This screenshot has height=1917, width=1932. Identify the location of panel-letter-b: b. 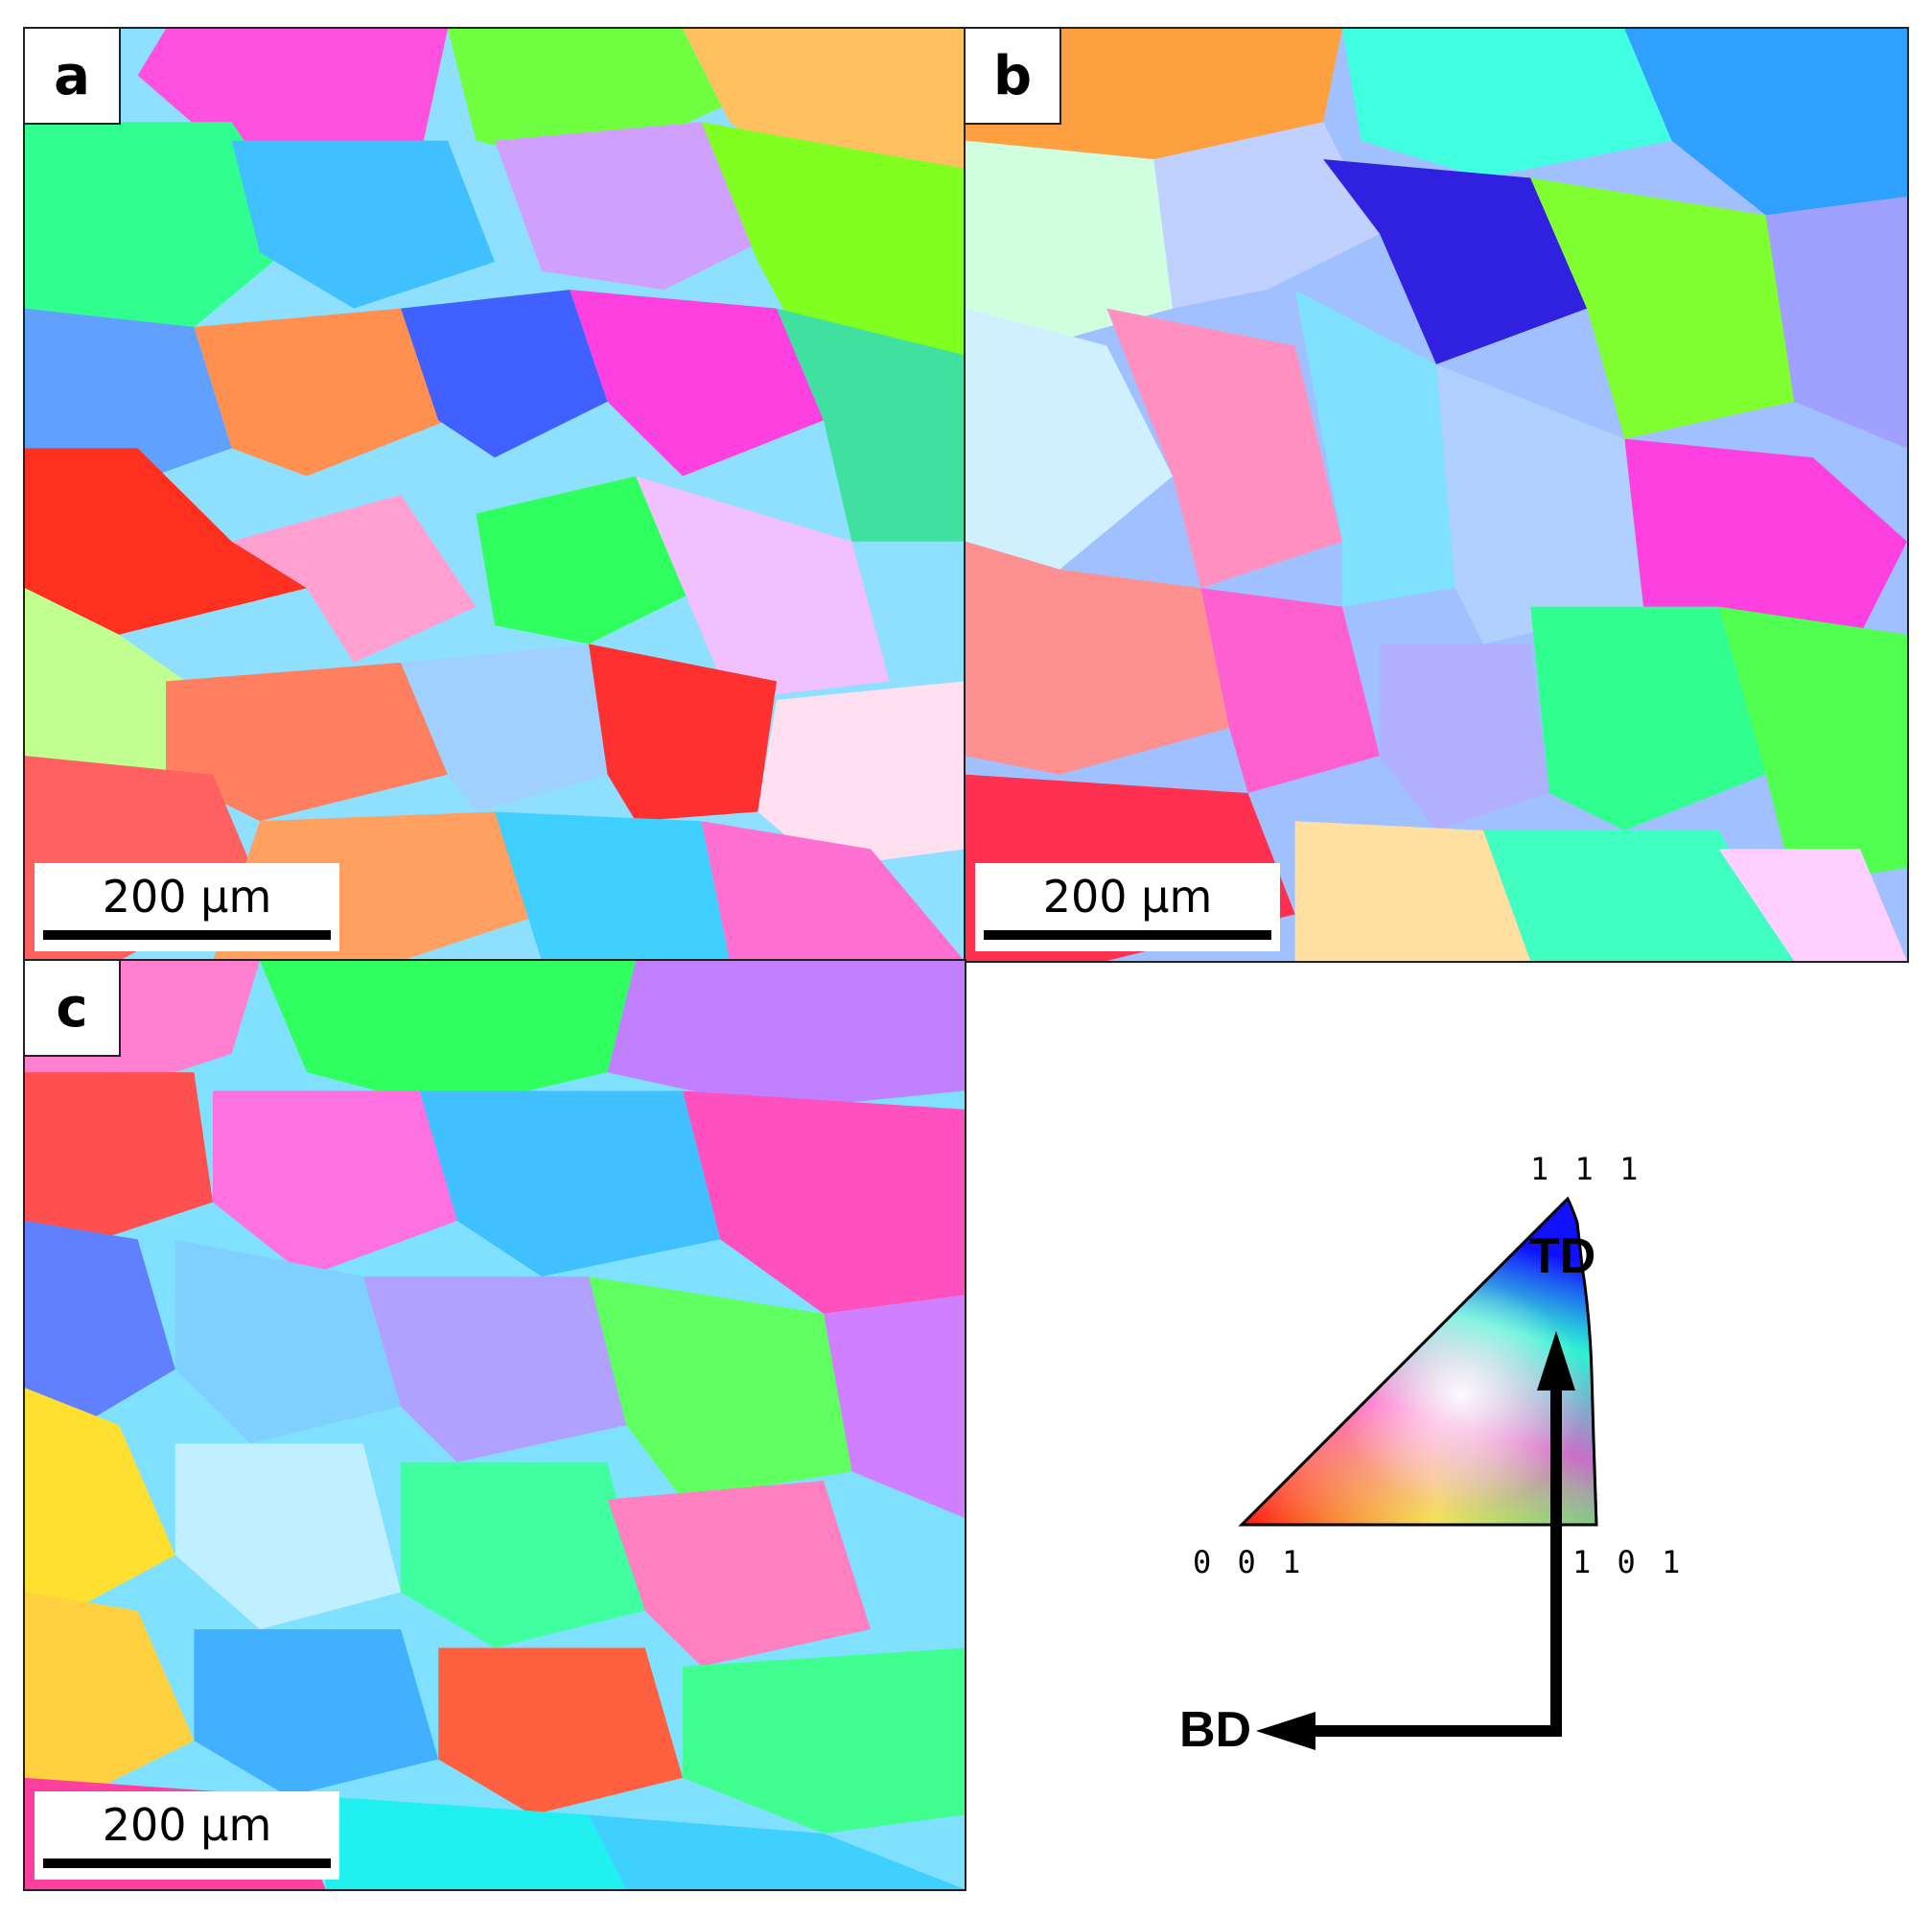
(1013, 77).